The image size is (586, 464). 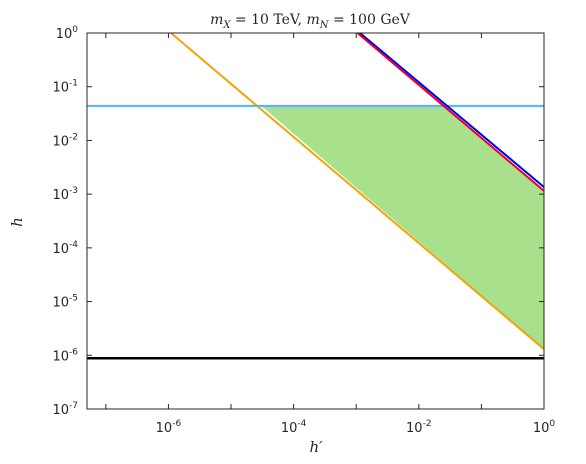 I want to click on y-tick-label: 10⁻⁴, so click(x=65, y=248).